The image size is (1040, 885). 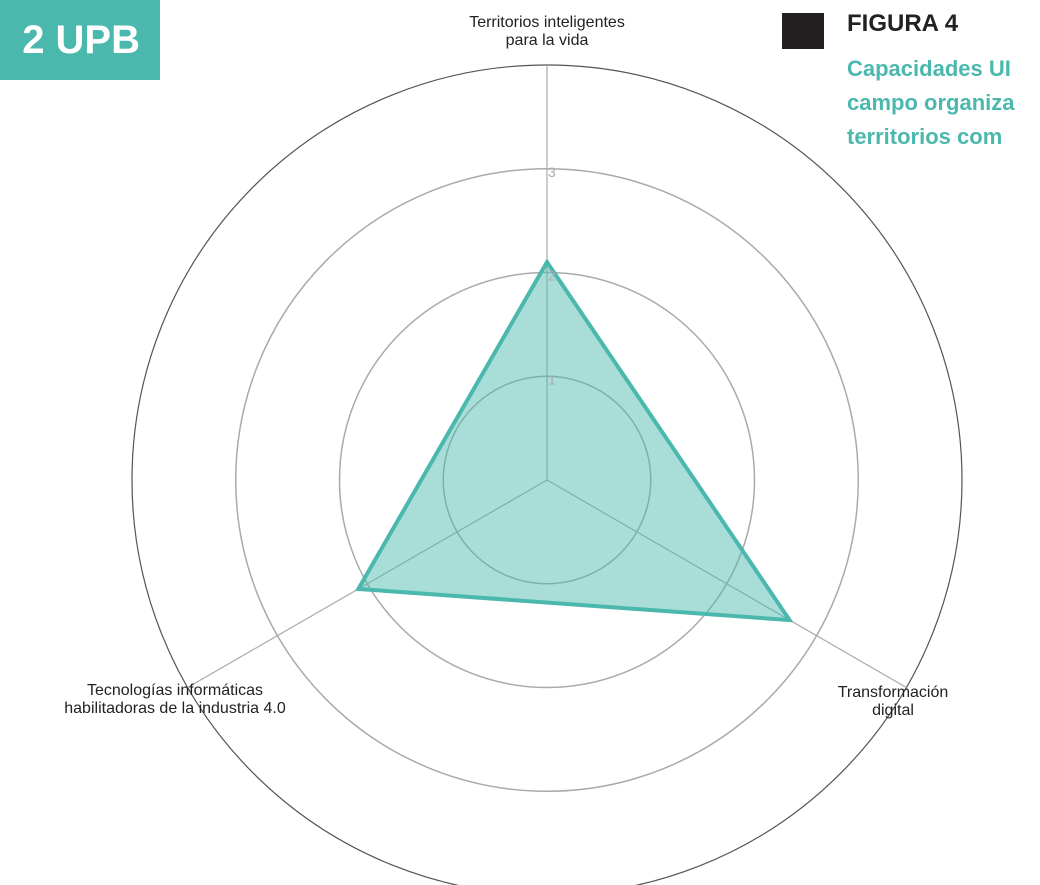 What do you see at coordinates (80, 40) in the screenshot?
I see `brand-badge: 2 UPB` at bounding box center [80, 40].